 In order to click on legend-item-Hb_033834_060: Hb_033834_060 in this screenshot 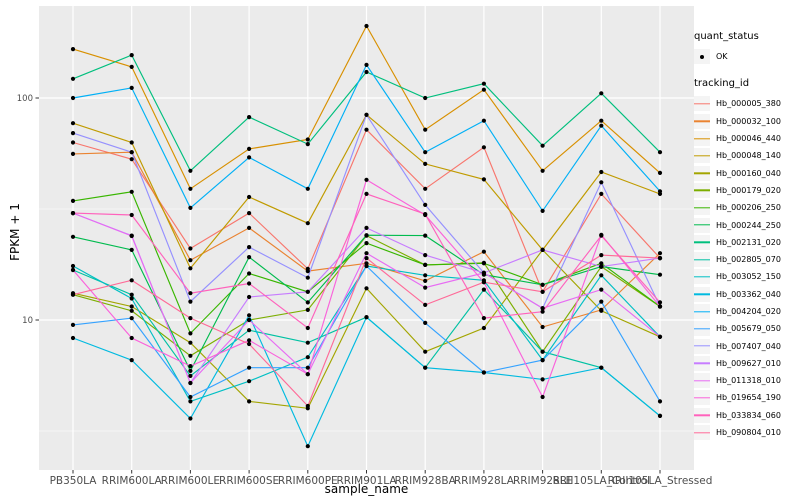, I will do `click(747, 415)`.